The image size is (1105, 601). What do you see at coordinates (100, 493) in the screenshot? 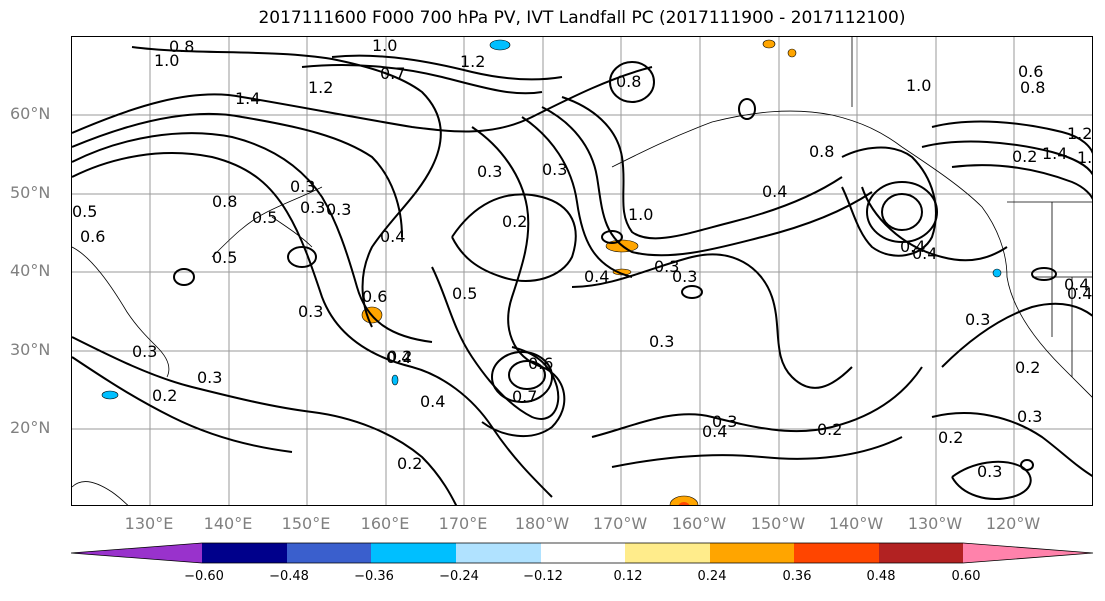
I see `island-coast` at bounding box center [100, 493].